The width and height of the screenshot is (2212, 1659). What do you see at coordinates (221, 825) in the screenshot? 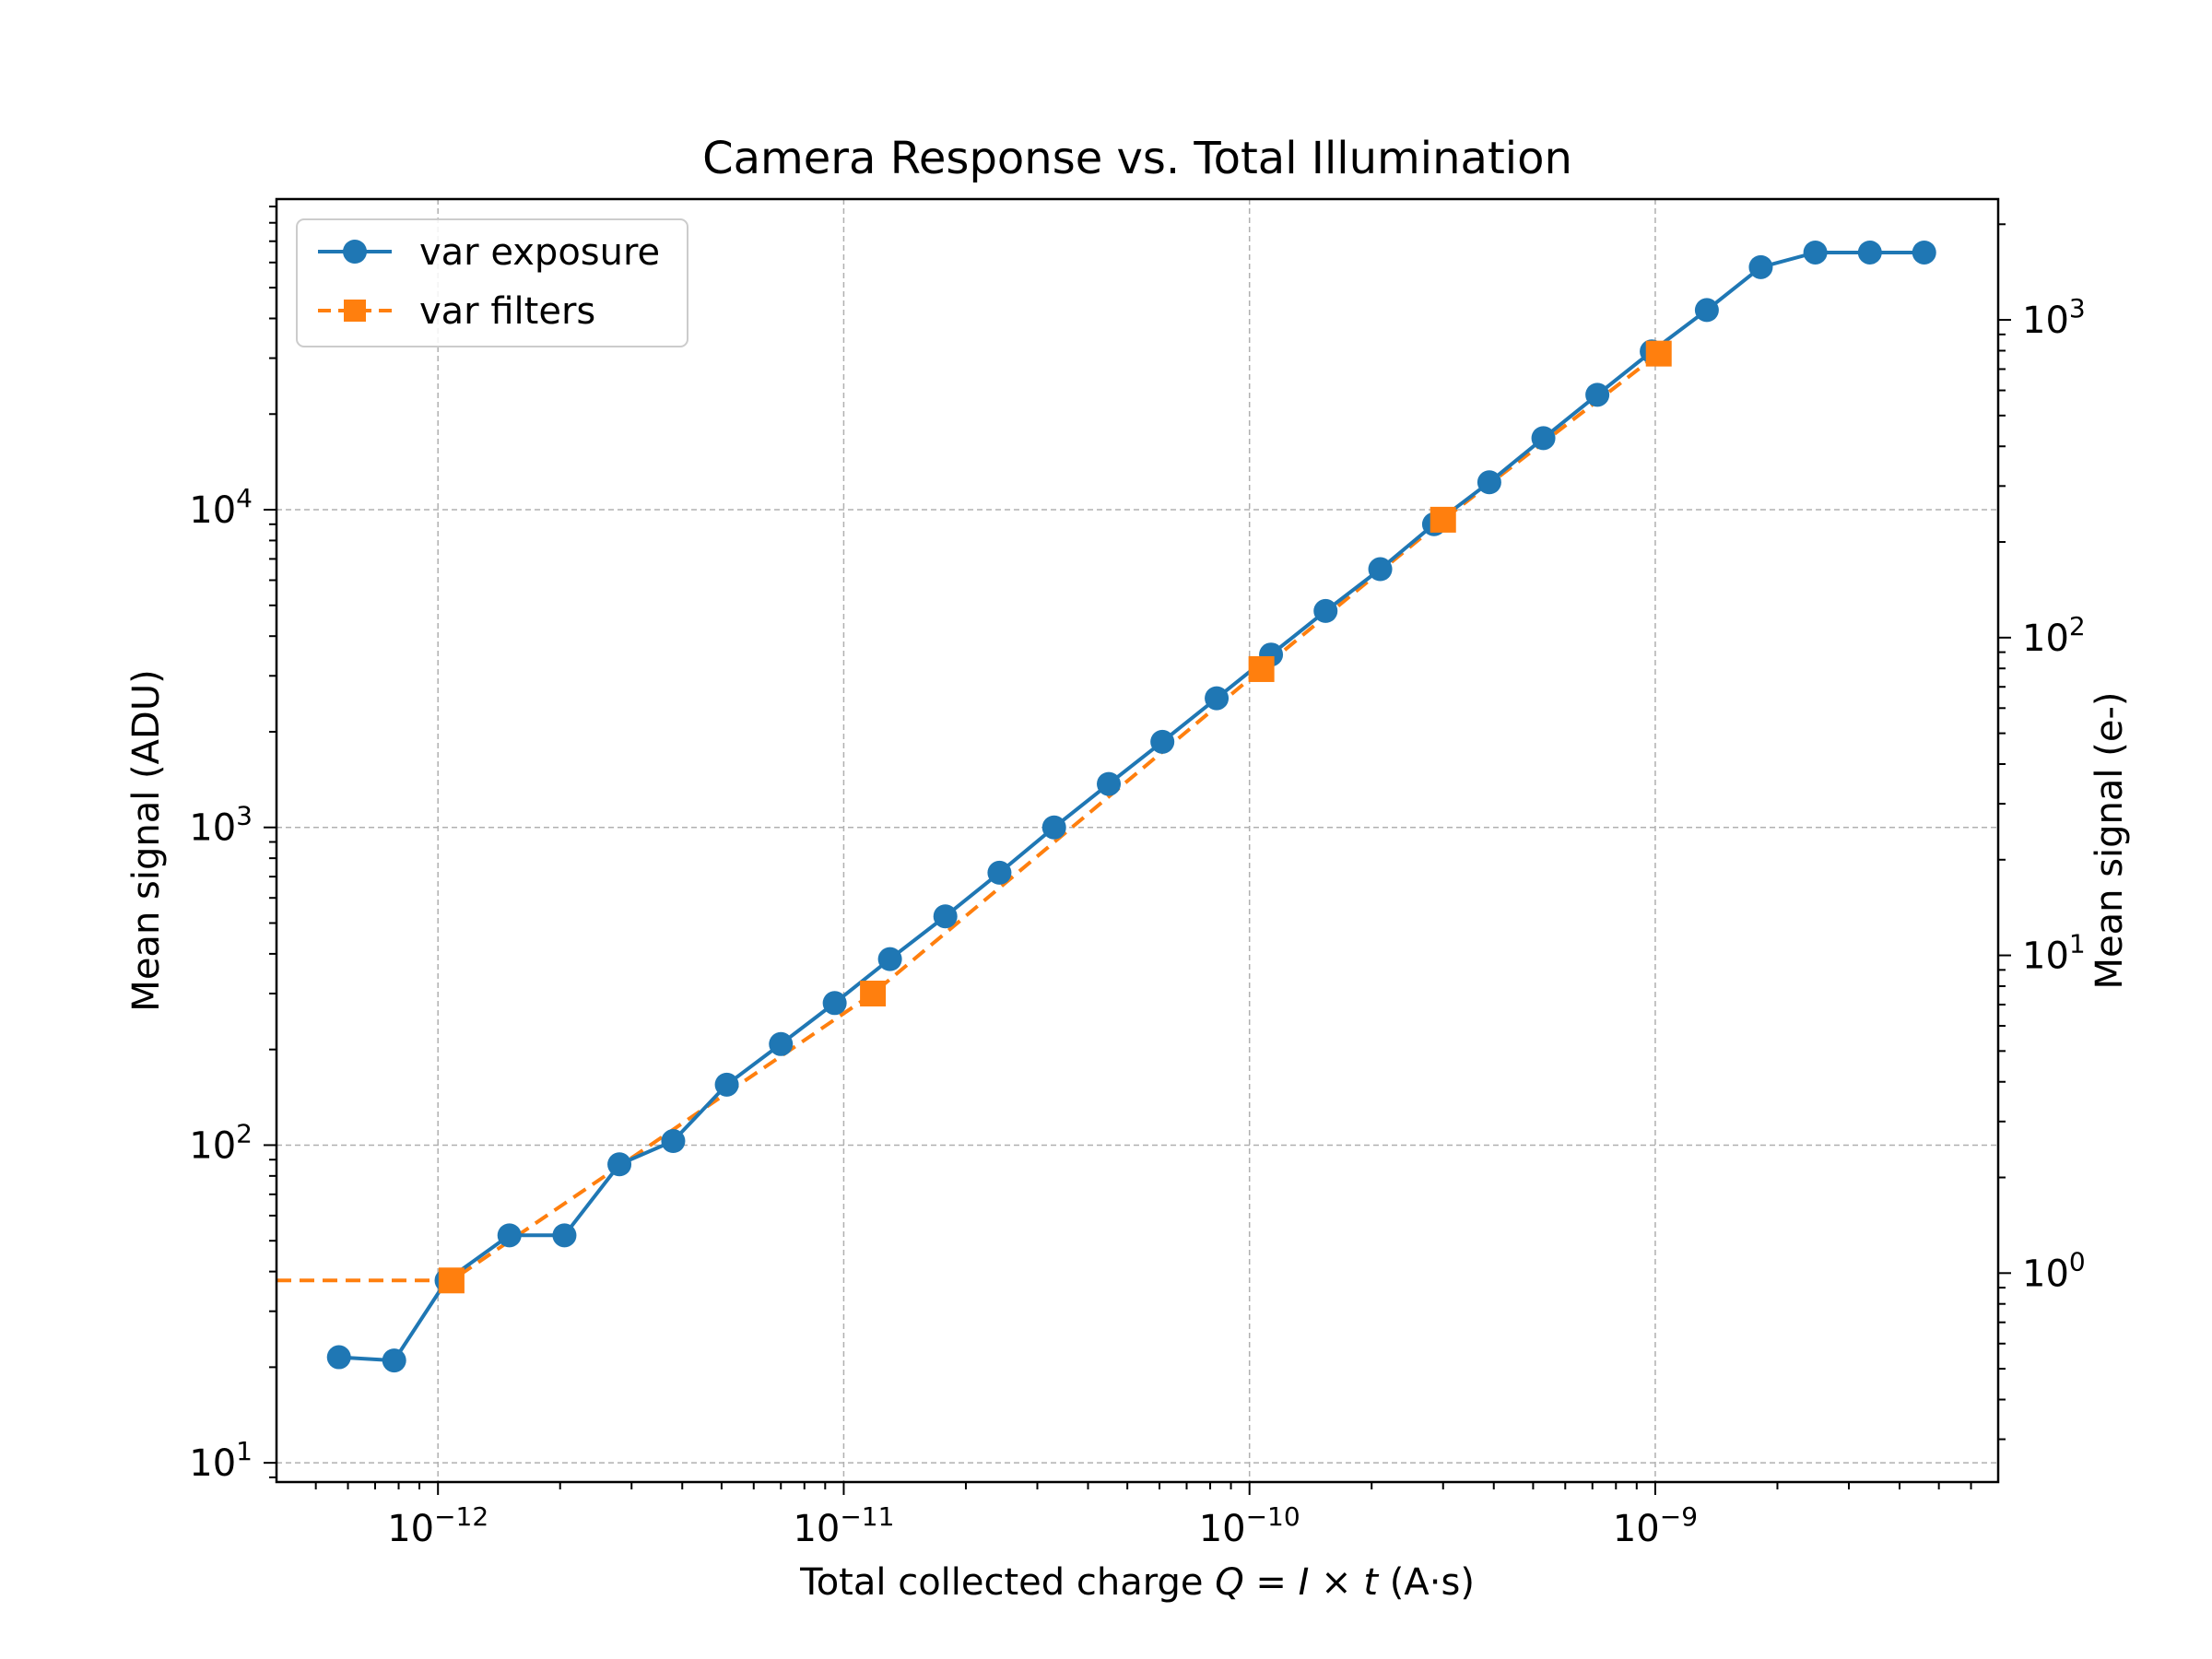
I see `y-tick-label: 10³` at bounding box center [221, 825].